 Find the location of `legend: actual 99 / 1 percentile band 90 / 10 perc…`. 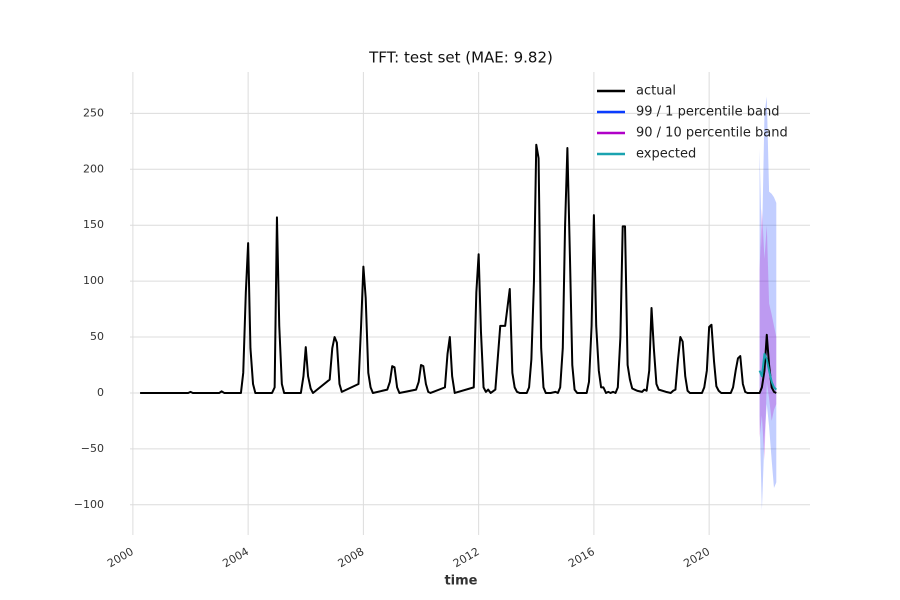

legend: actual 99 / 1 percentile band 90 / 10 perc… is located at coordinates (692, 123).